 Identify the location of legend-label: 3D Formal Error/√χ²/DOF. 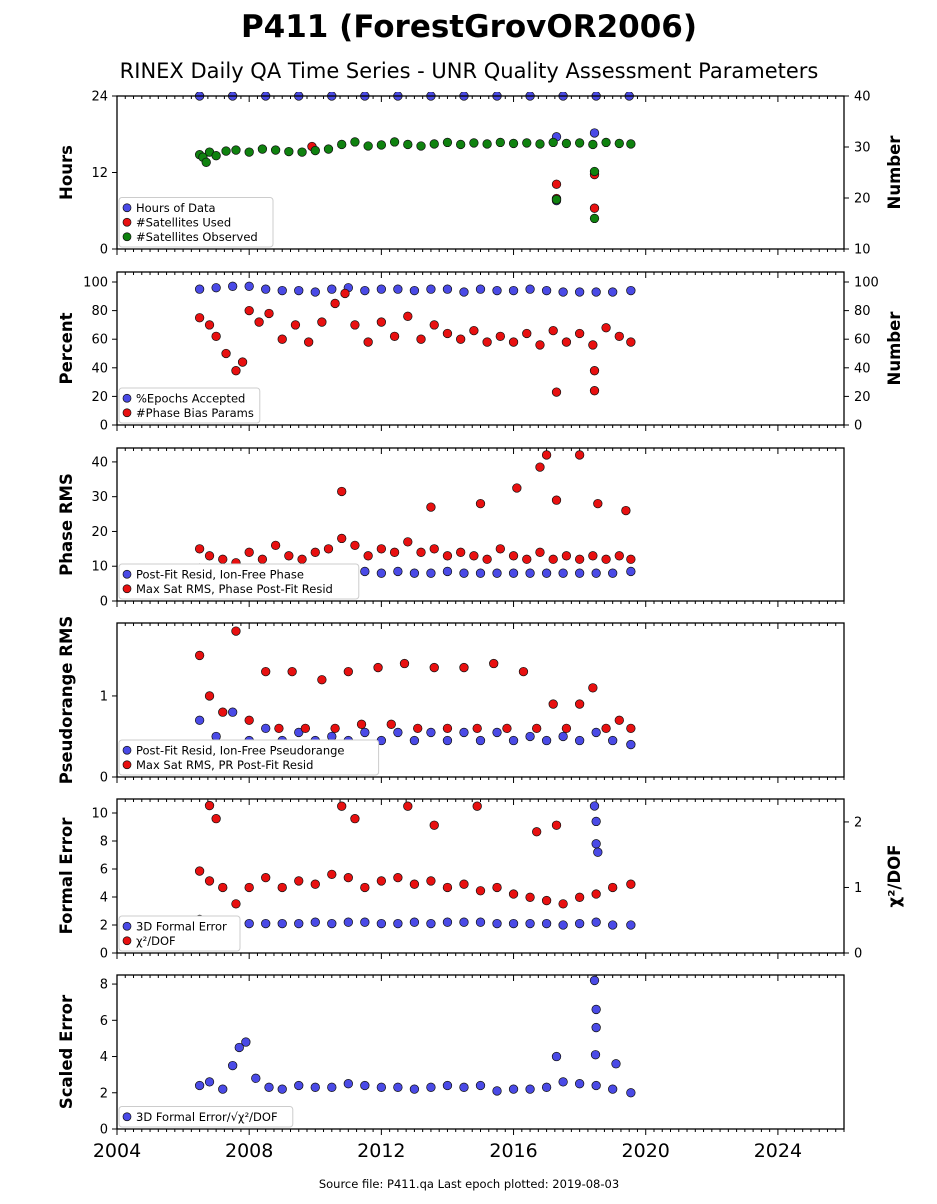
(207, 1117).